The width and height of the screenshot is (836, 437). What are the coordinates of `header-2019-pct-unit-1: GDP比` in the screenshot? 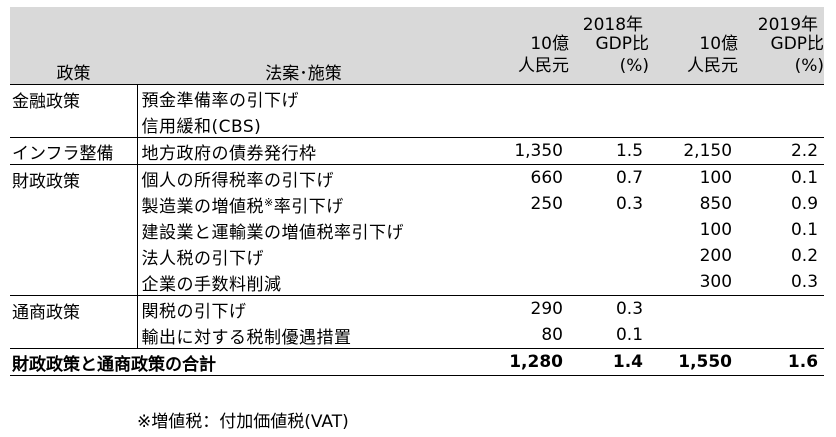 It's located at (797, 44).